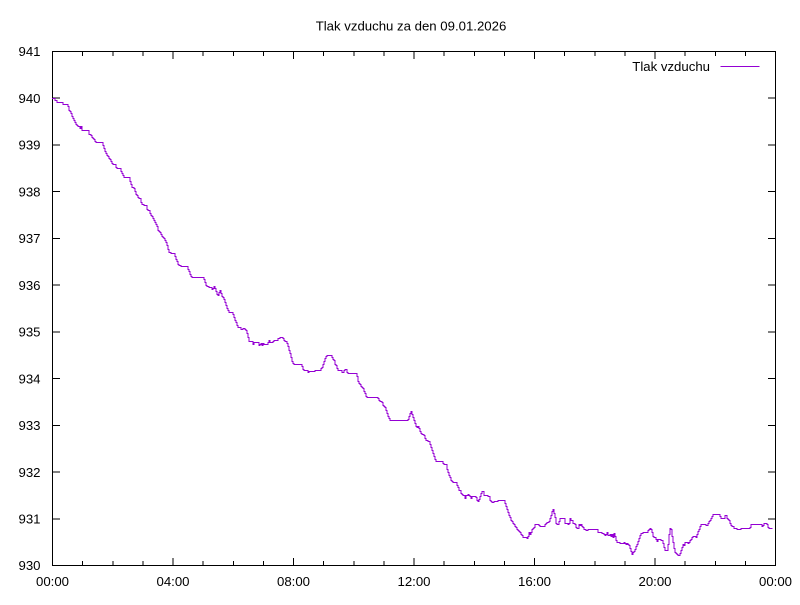 This screenshot has width=800, height=605. Describe the element at coordinates (293, 581) in the screenshot. I see `svg-text: 08:00` at that location.